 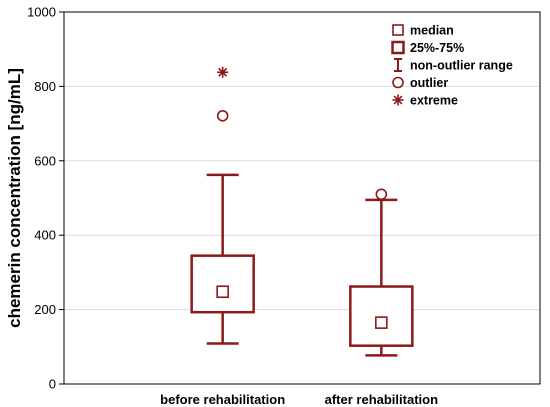 I want to click on legend-item-whisker: non-outlier range, so click(x=453, y=65).